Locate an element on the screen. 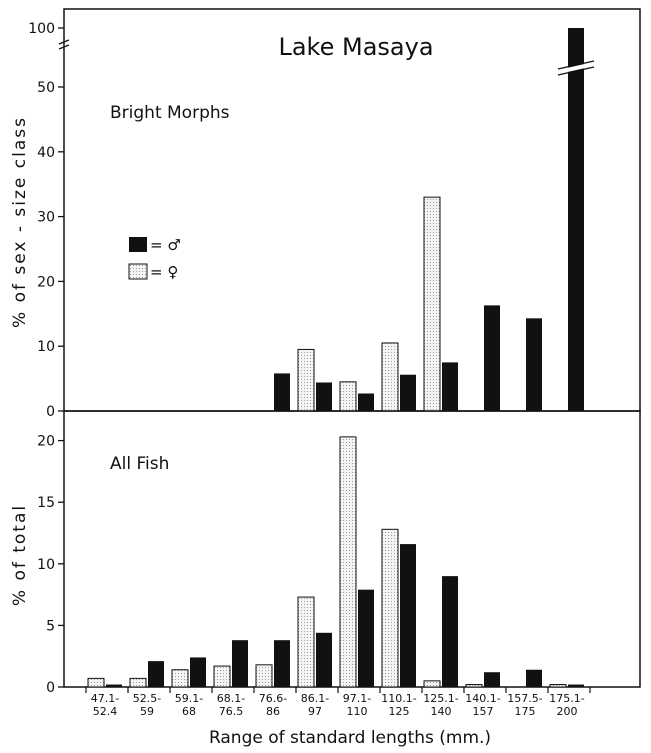  x-tick-label: 52.4 is located at coordinates (105, 711).